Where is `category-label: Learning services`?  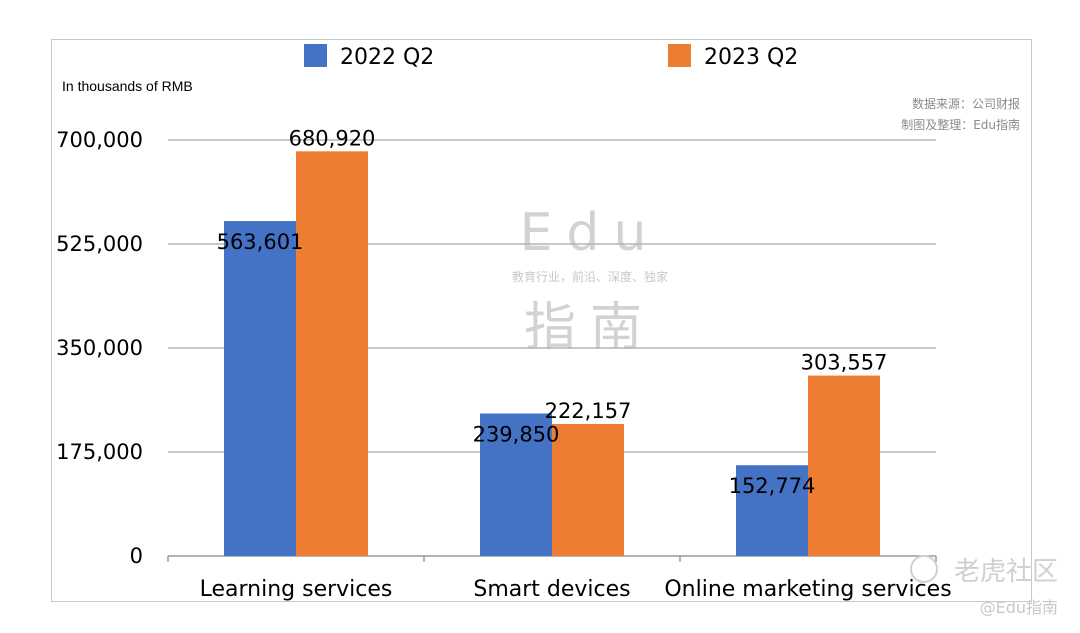
category-label: Learning services is located at coordinates (296, 589).